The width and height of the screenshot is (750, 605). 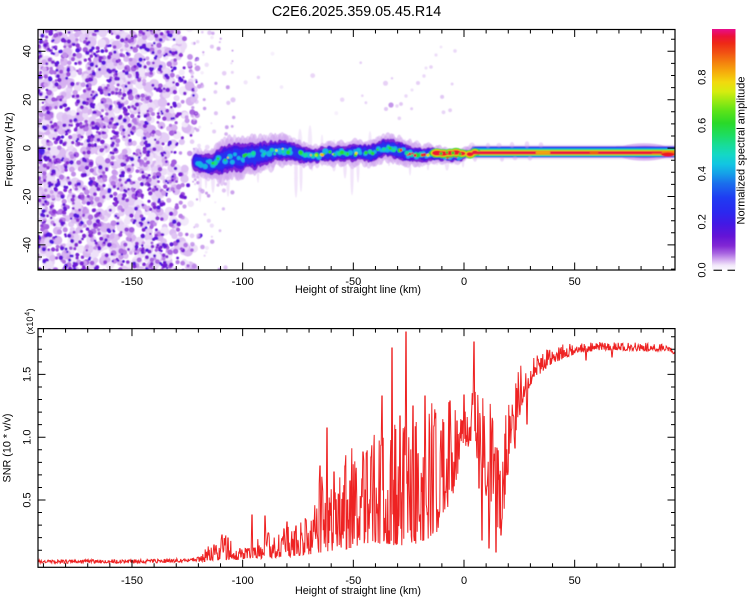 I want to click on svg-text: 20, so click(x=28, y=100).